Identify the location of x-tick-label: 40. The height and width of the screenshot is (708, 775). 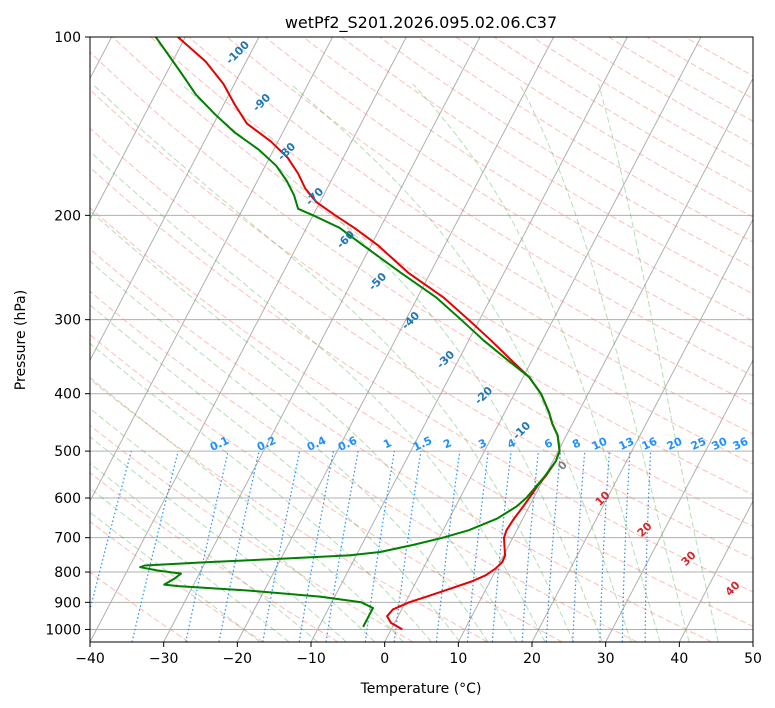
(679, 659).